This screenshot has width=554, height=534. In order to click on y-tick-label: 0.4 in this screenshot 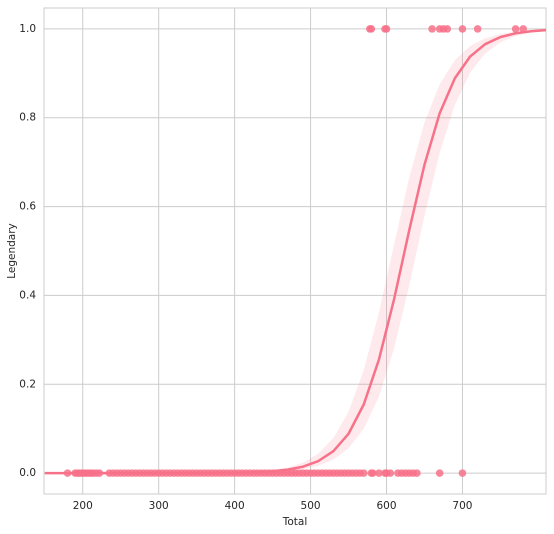, I will do `click(27, 295)`.